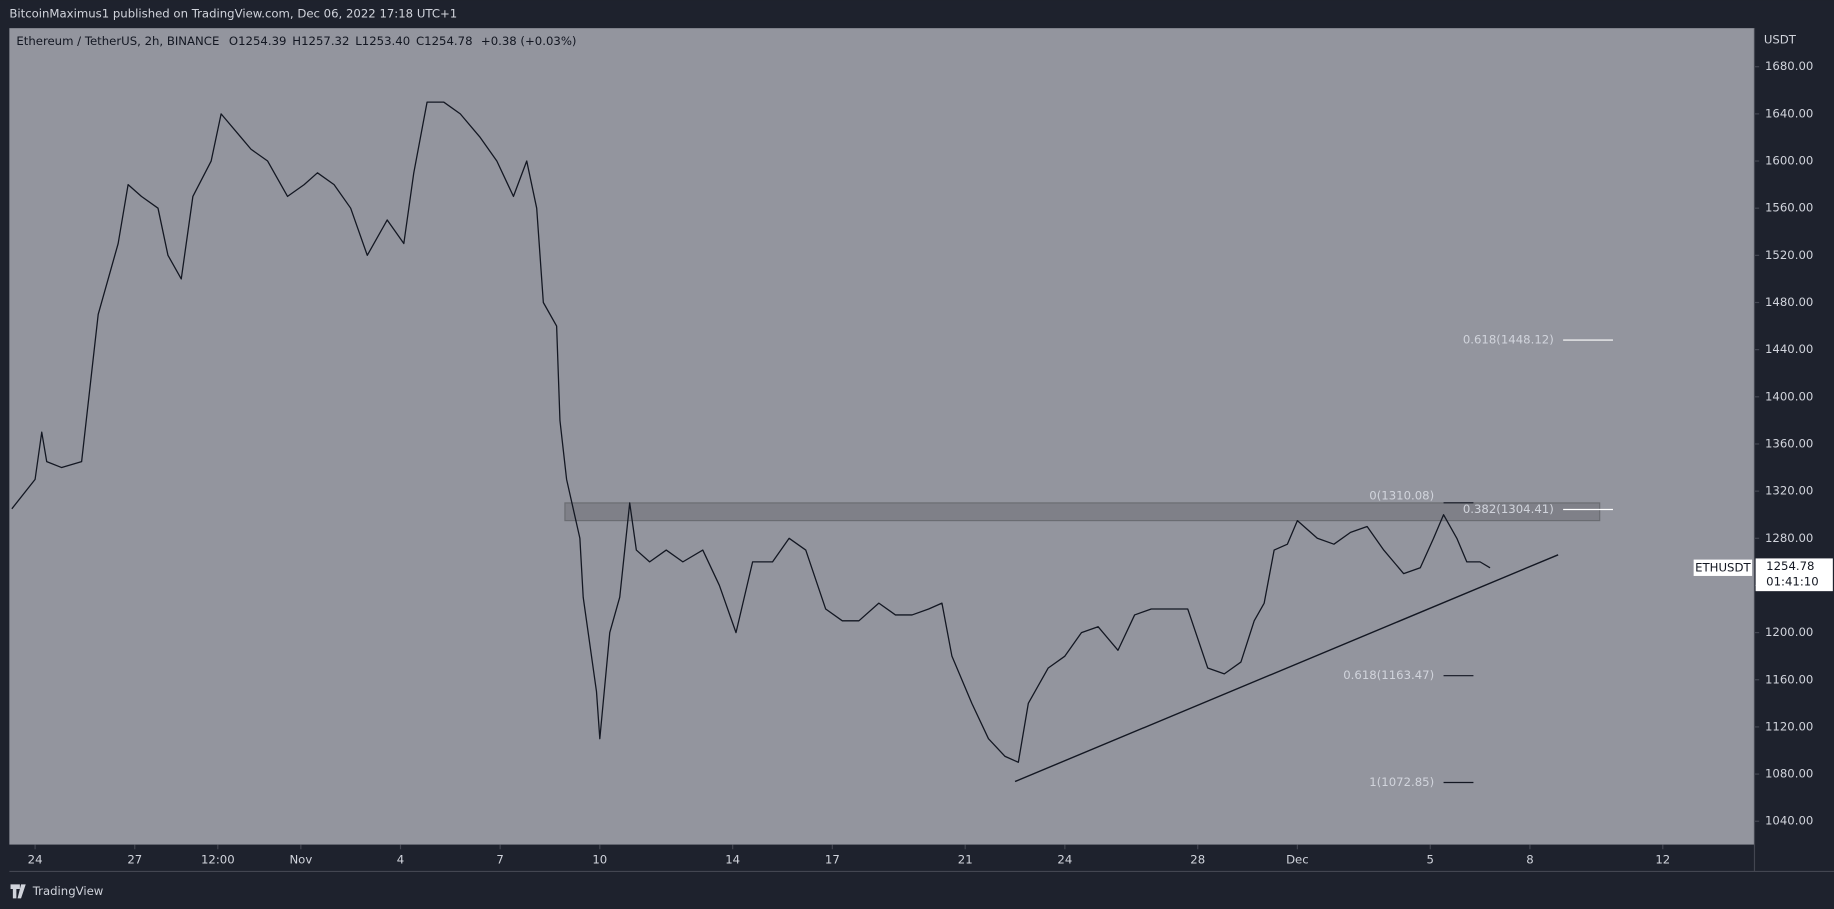  What do you see at coordinates (218, 859) in the screenshot?
I see `x-tick-label: 12:00` at bounding box center [218, 859].